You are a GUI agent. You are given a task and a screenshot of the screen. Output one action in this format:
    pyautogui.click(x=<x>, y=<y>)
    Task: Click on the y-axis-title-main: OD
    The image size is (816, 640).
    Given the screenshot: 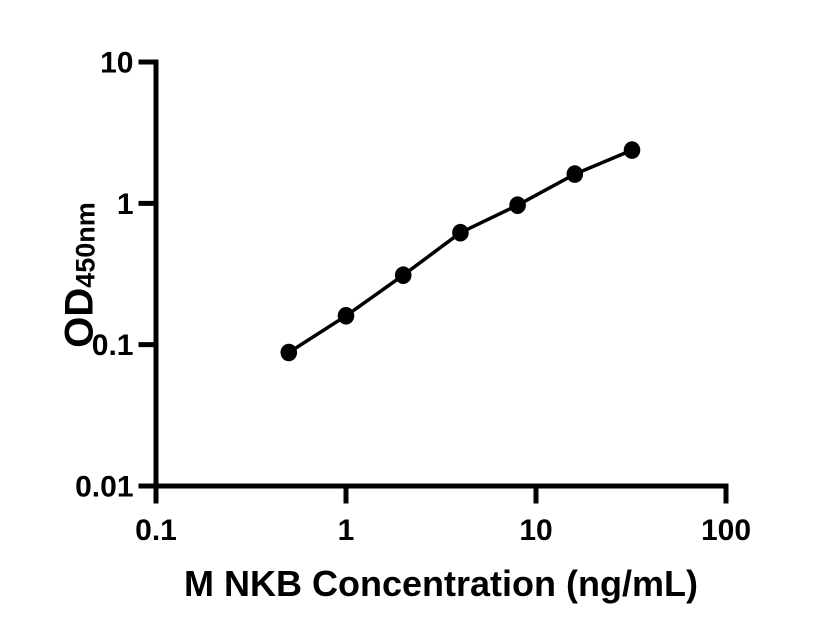 What is the action you would take?
    pyautogui.click(x=79, y=317)
    